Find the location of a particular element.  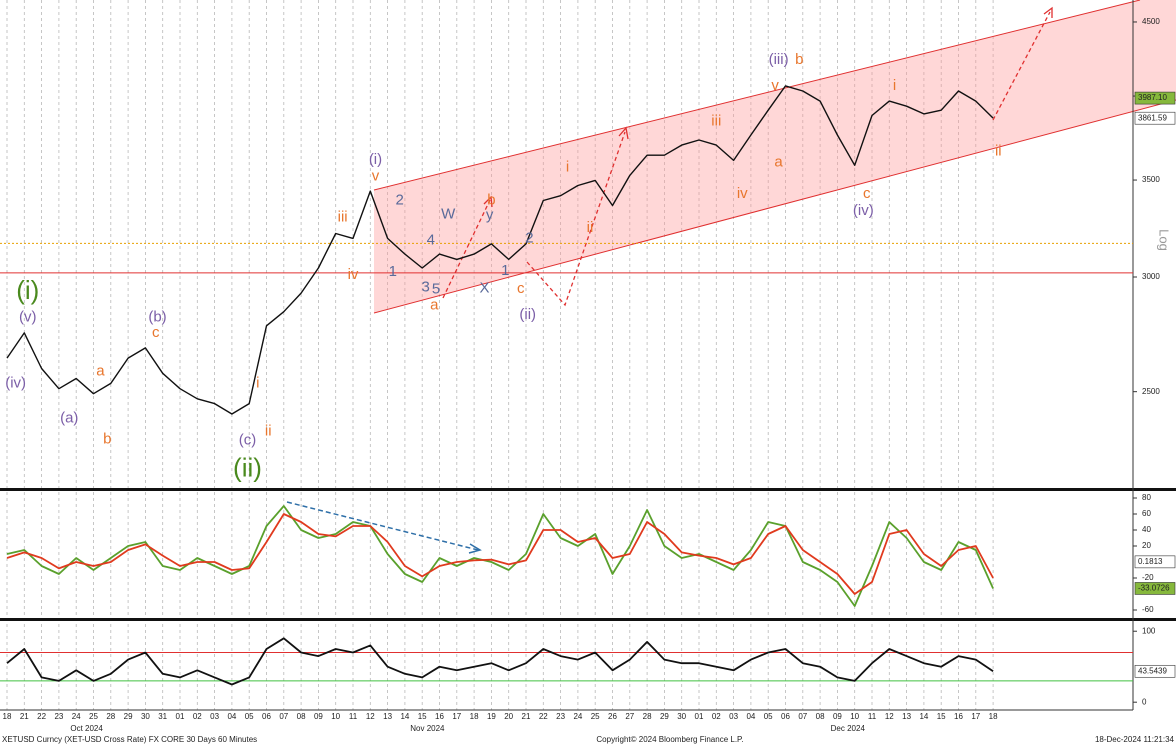

wave-label: 4 is located at coordinates (431, 239).